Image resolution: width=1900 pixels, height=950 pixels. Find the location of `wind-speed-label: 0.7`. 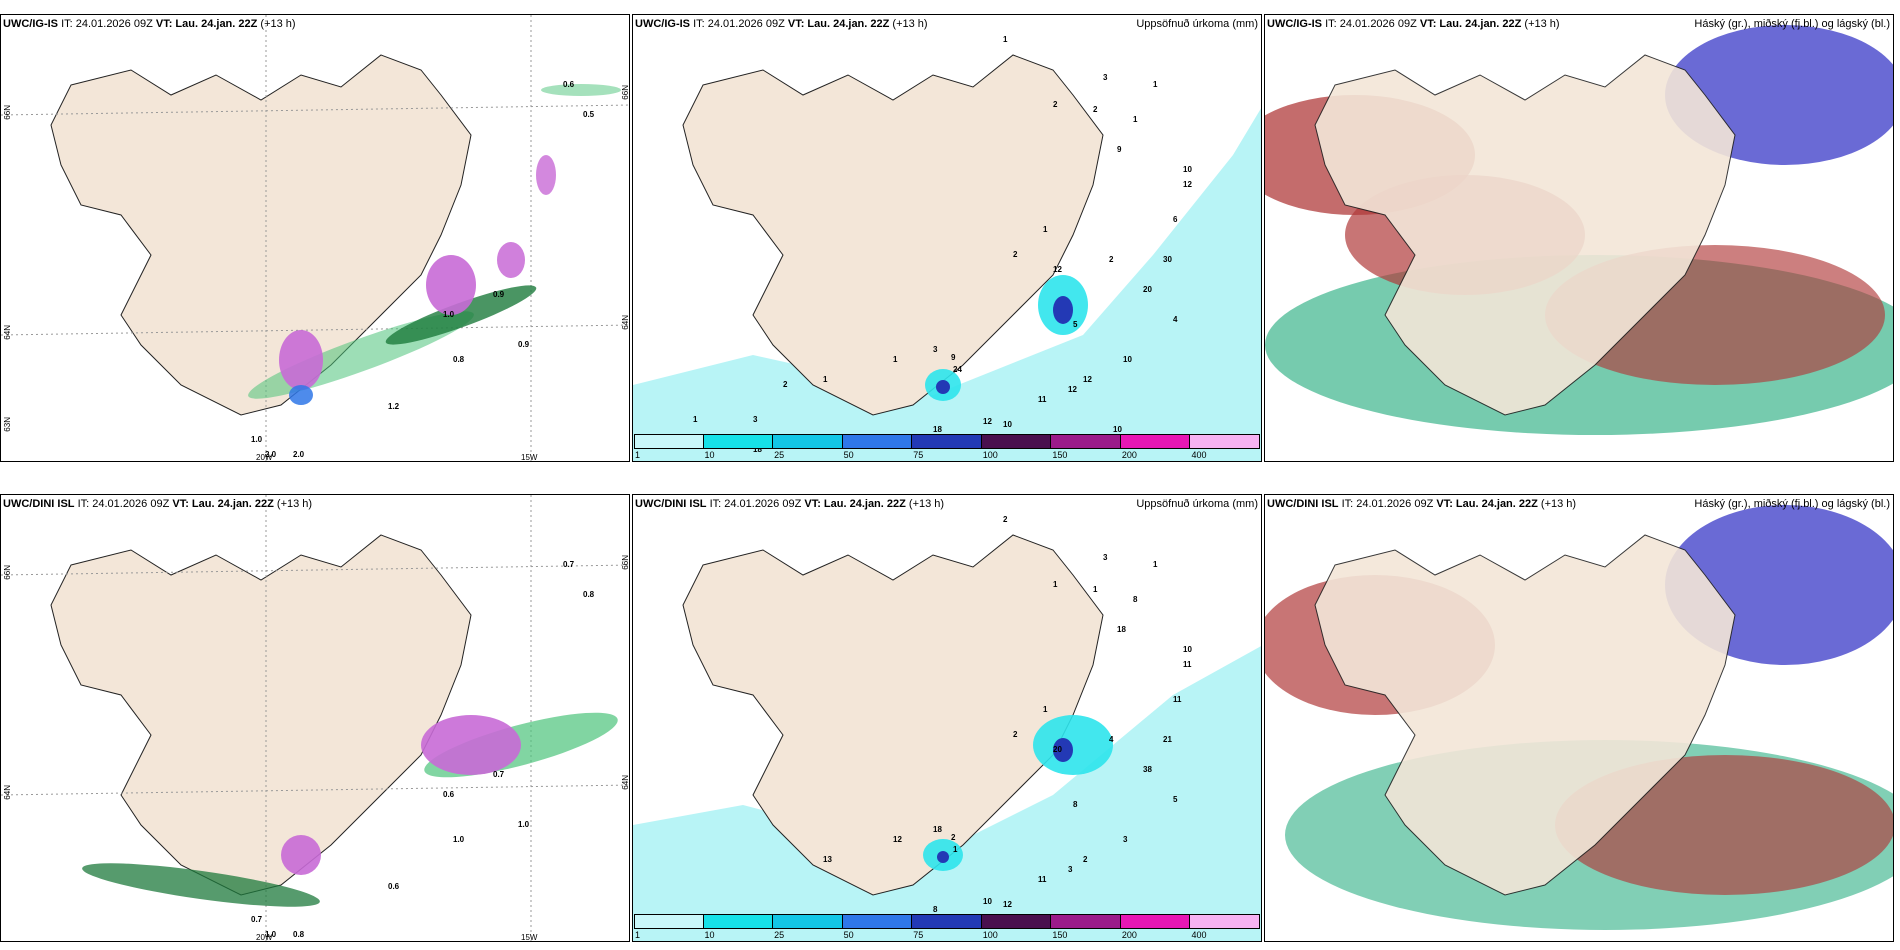

wind-speed-label: 0.7 is located at coordinates (257, 919).